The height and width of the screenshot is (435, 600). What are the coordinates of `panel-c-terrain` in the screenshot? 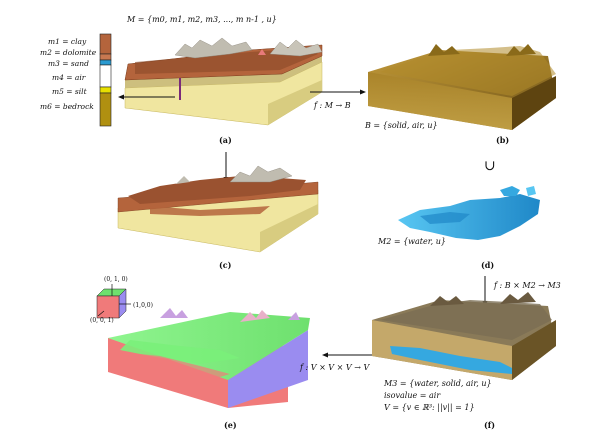 It's located at (218, 209).